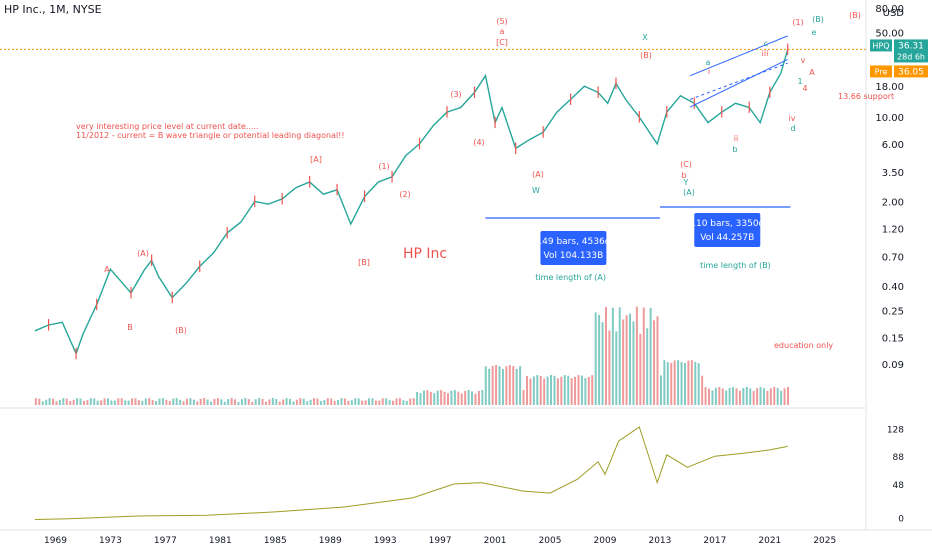 The height and width of the screenshot is (550, 932). What do you see at coordinates (686, 164) in the screenshot?
I see `wave-label-red: (C)` at bounding box center [686, 164].